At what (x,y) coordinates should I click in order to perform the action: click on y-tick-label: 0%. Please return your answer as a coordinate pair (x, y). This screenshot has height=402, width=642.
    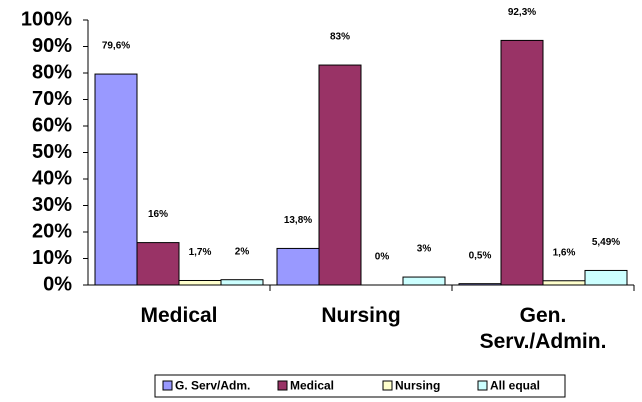
    Looking at the image, I should click on (57, 284).